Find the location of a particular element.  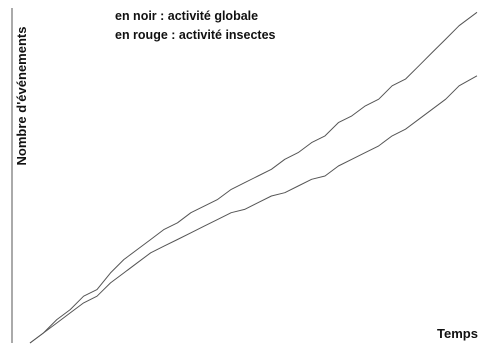

y-axis-label: Nombre d'événements is located at coordinates (21, 96).